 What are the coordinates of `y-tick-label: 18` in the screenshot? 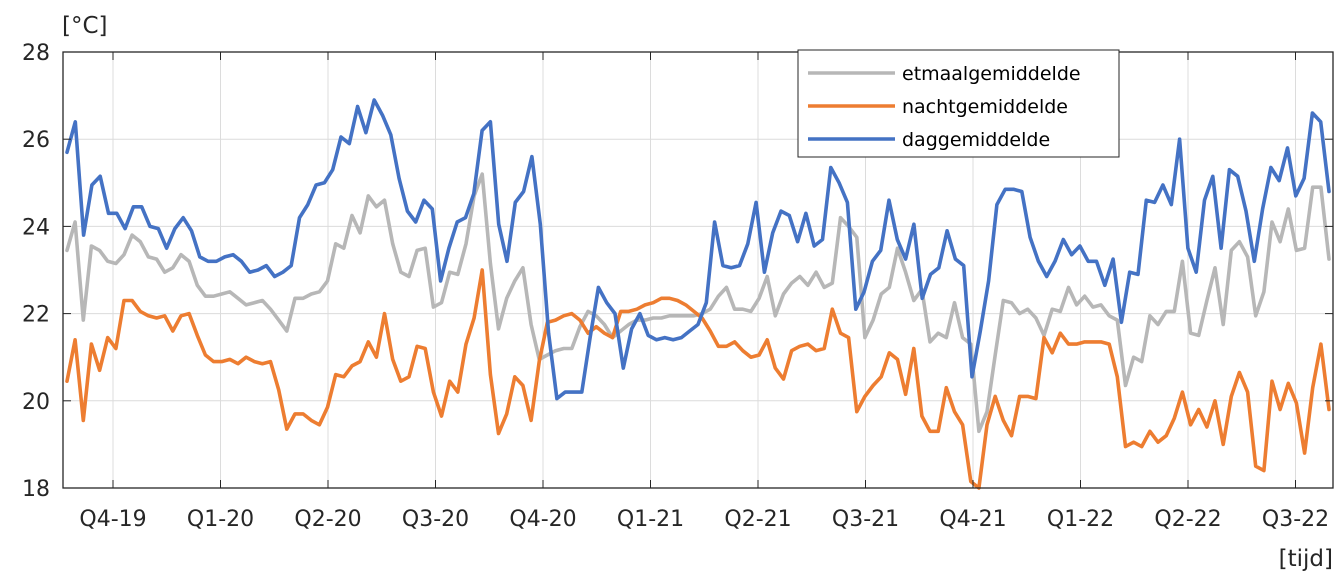 It's located at (36, 489).